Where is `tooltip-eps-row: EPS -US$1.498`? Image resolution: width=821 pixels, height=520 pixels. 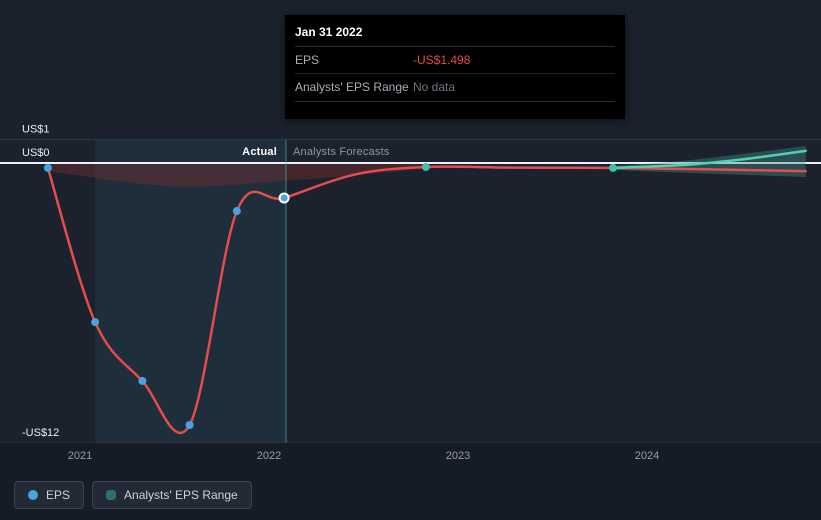
tooltip-eps-row: EPS -US$1.498 is located at coordinates (455, 60).